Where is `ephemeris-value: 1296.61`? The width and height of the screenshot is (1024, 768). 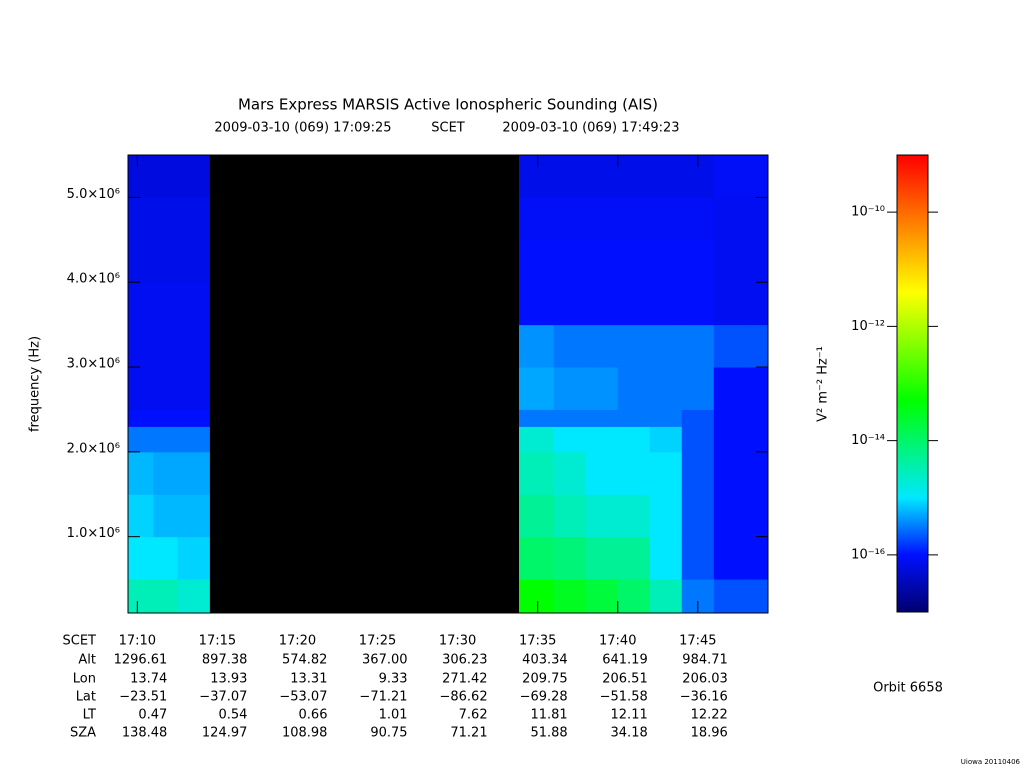 ephemeris-value: 1296.61 is located at coordinates (141, 660).